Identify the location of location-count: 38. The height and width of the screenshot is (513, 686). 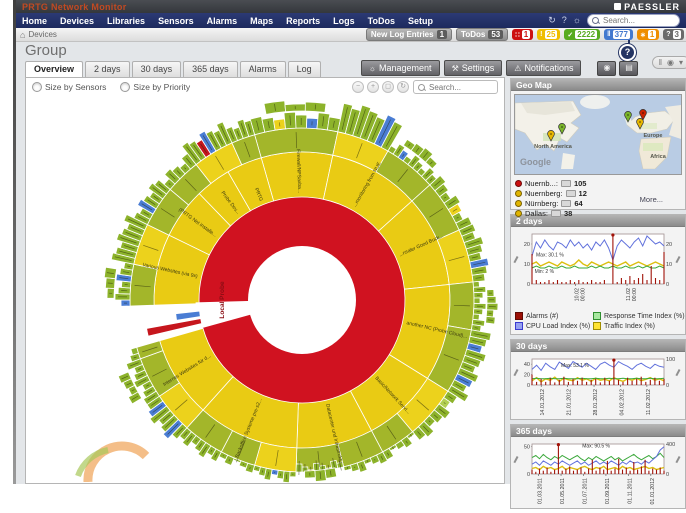
(568, 213).